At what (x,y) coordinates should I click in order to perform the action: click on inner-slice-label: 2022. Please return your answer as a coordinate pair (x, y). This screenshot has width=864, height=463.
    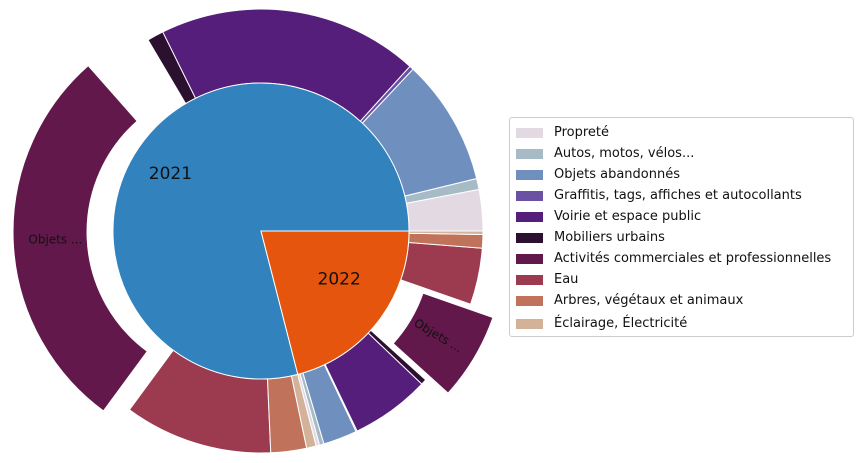
    Looking at the image, I should click on (339, 279).